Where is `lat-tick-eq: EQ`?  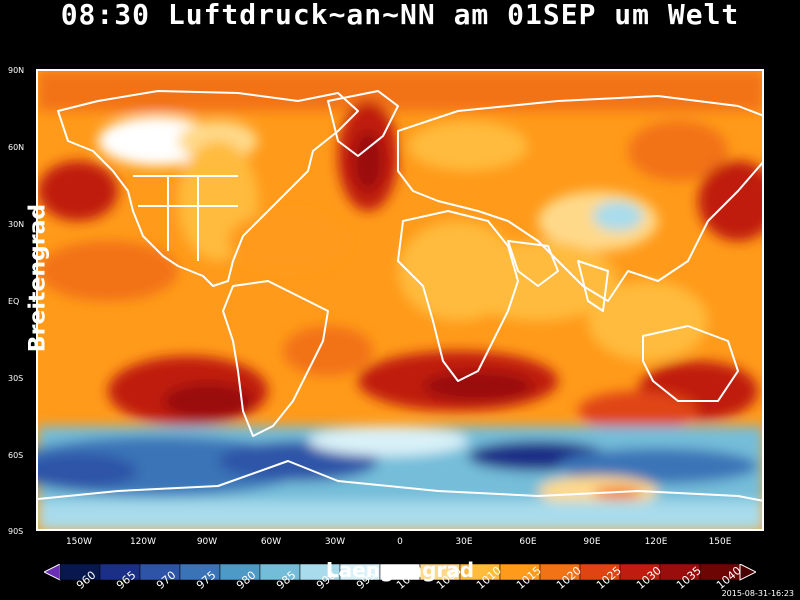
lat-tick-eq: EQ is located at coordinates (14, 301).